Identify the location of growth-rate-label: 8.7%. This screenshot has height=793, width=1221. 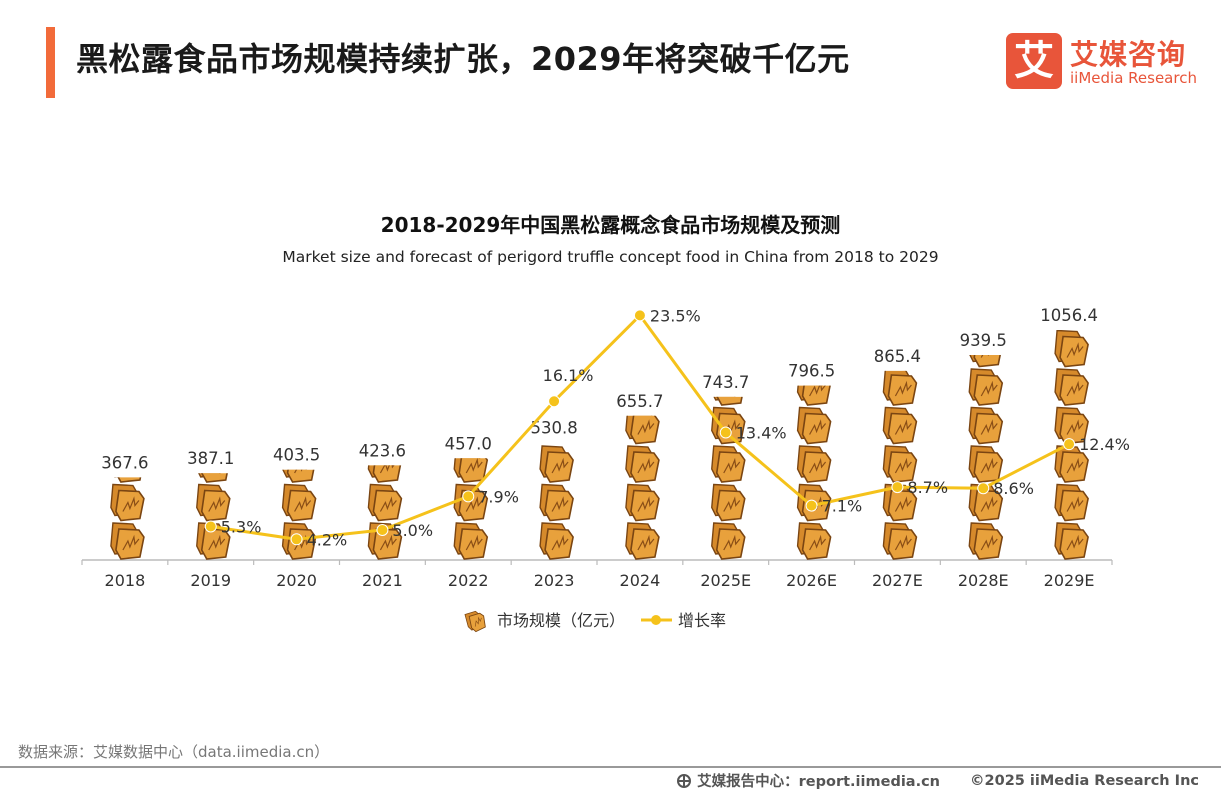
(927, 487).